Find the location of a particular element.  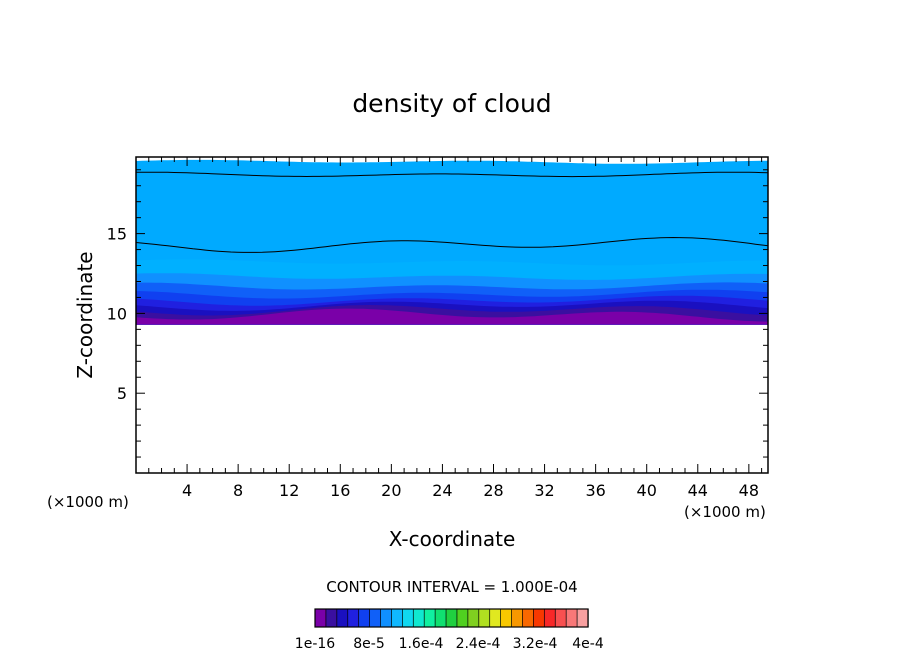

colorbar-label: 4e-4 is located at coordinates (588, 644).